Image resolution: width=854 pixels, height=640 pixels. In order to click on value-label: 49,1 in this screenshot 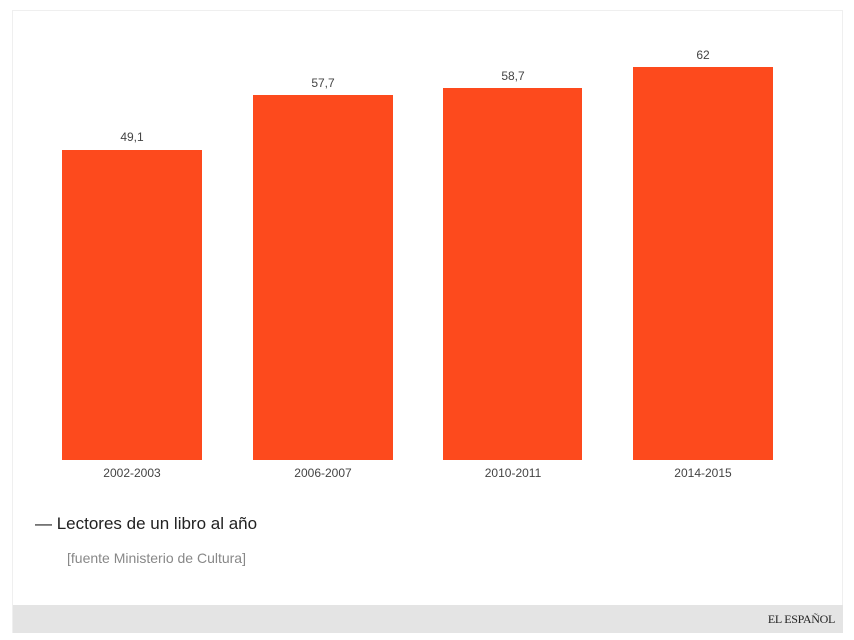, I will do `click(132, 137)`.